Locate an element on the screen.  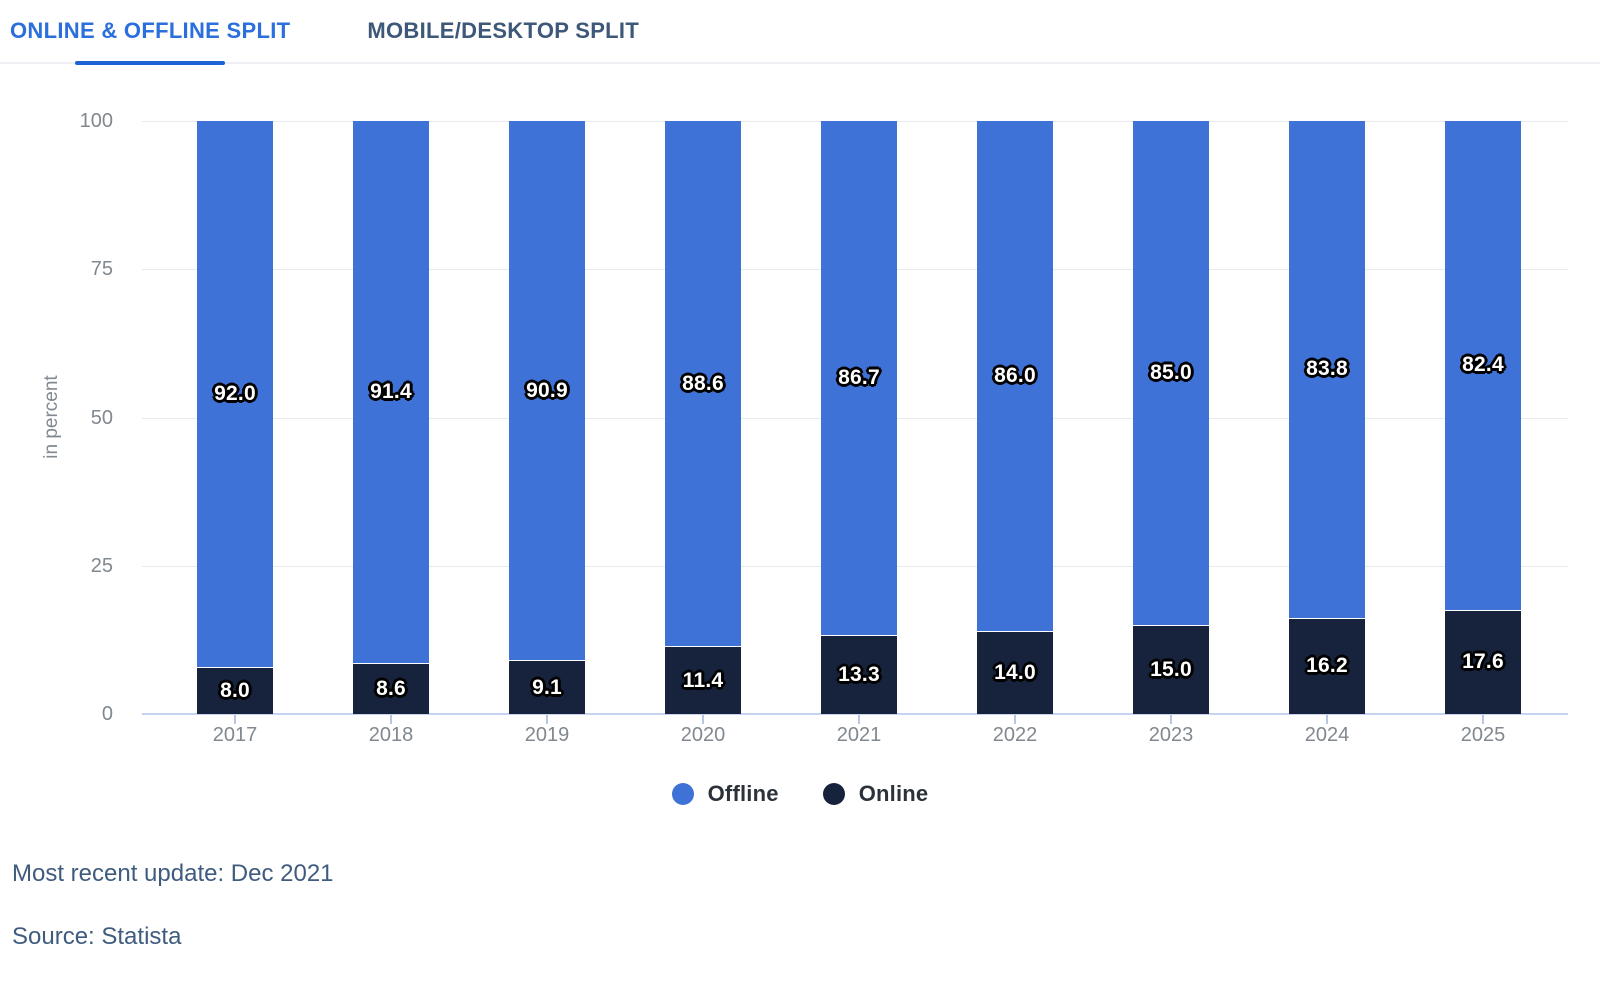
bar-column-2017: 92.0 8.0 is located at coordinates (235, 417).